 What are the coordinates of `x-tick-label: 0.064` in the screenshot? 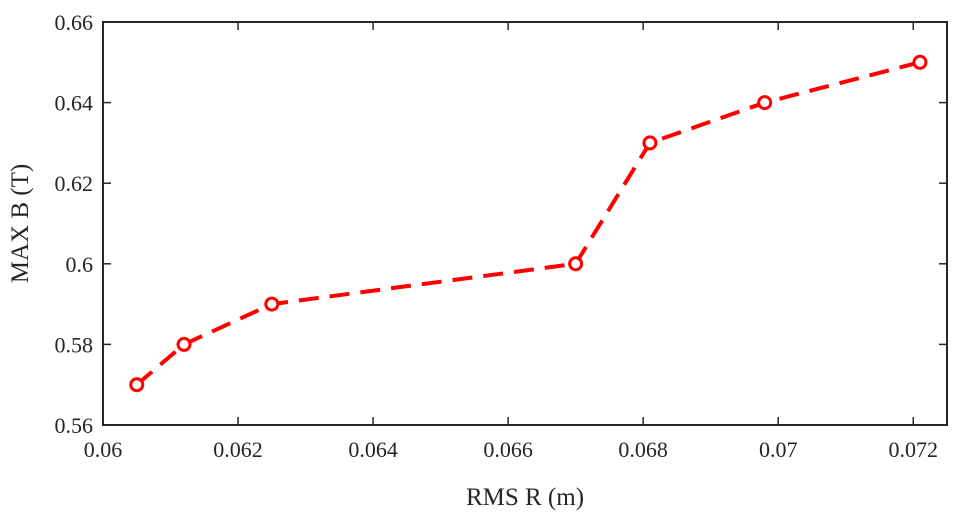 It's located at (373, 449).